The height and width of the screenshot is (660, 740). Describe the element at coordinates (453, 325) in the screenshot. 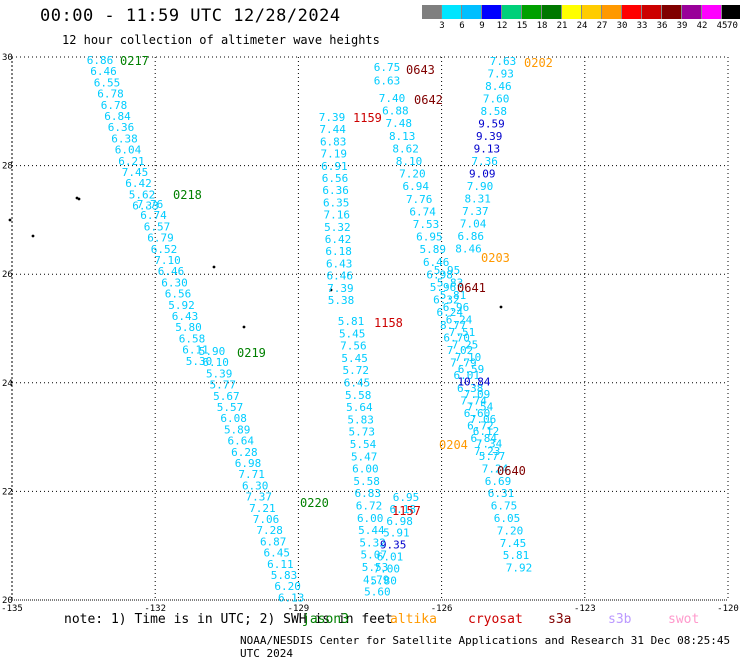

I see `wave-height-value: 8.77` at that location.